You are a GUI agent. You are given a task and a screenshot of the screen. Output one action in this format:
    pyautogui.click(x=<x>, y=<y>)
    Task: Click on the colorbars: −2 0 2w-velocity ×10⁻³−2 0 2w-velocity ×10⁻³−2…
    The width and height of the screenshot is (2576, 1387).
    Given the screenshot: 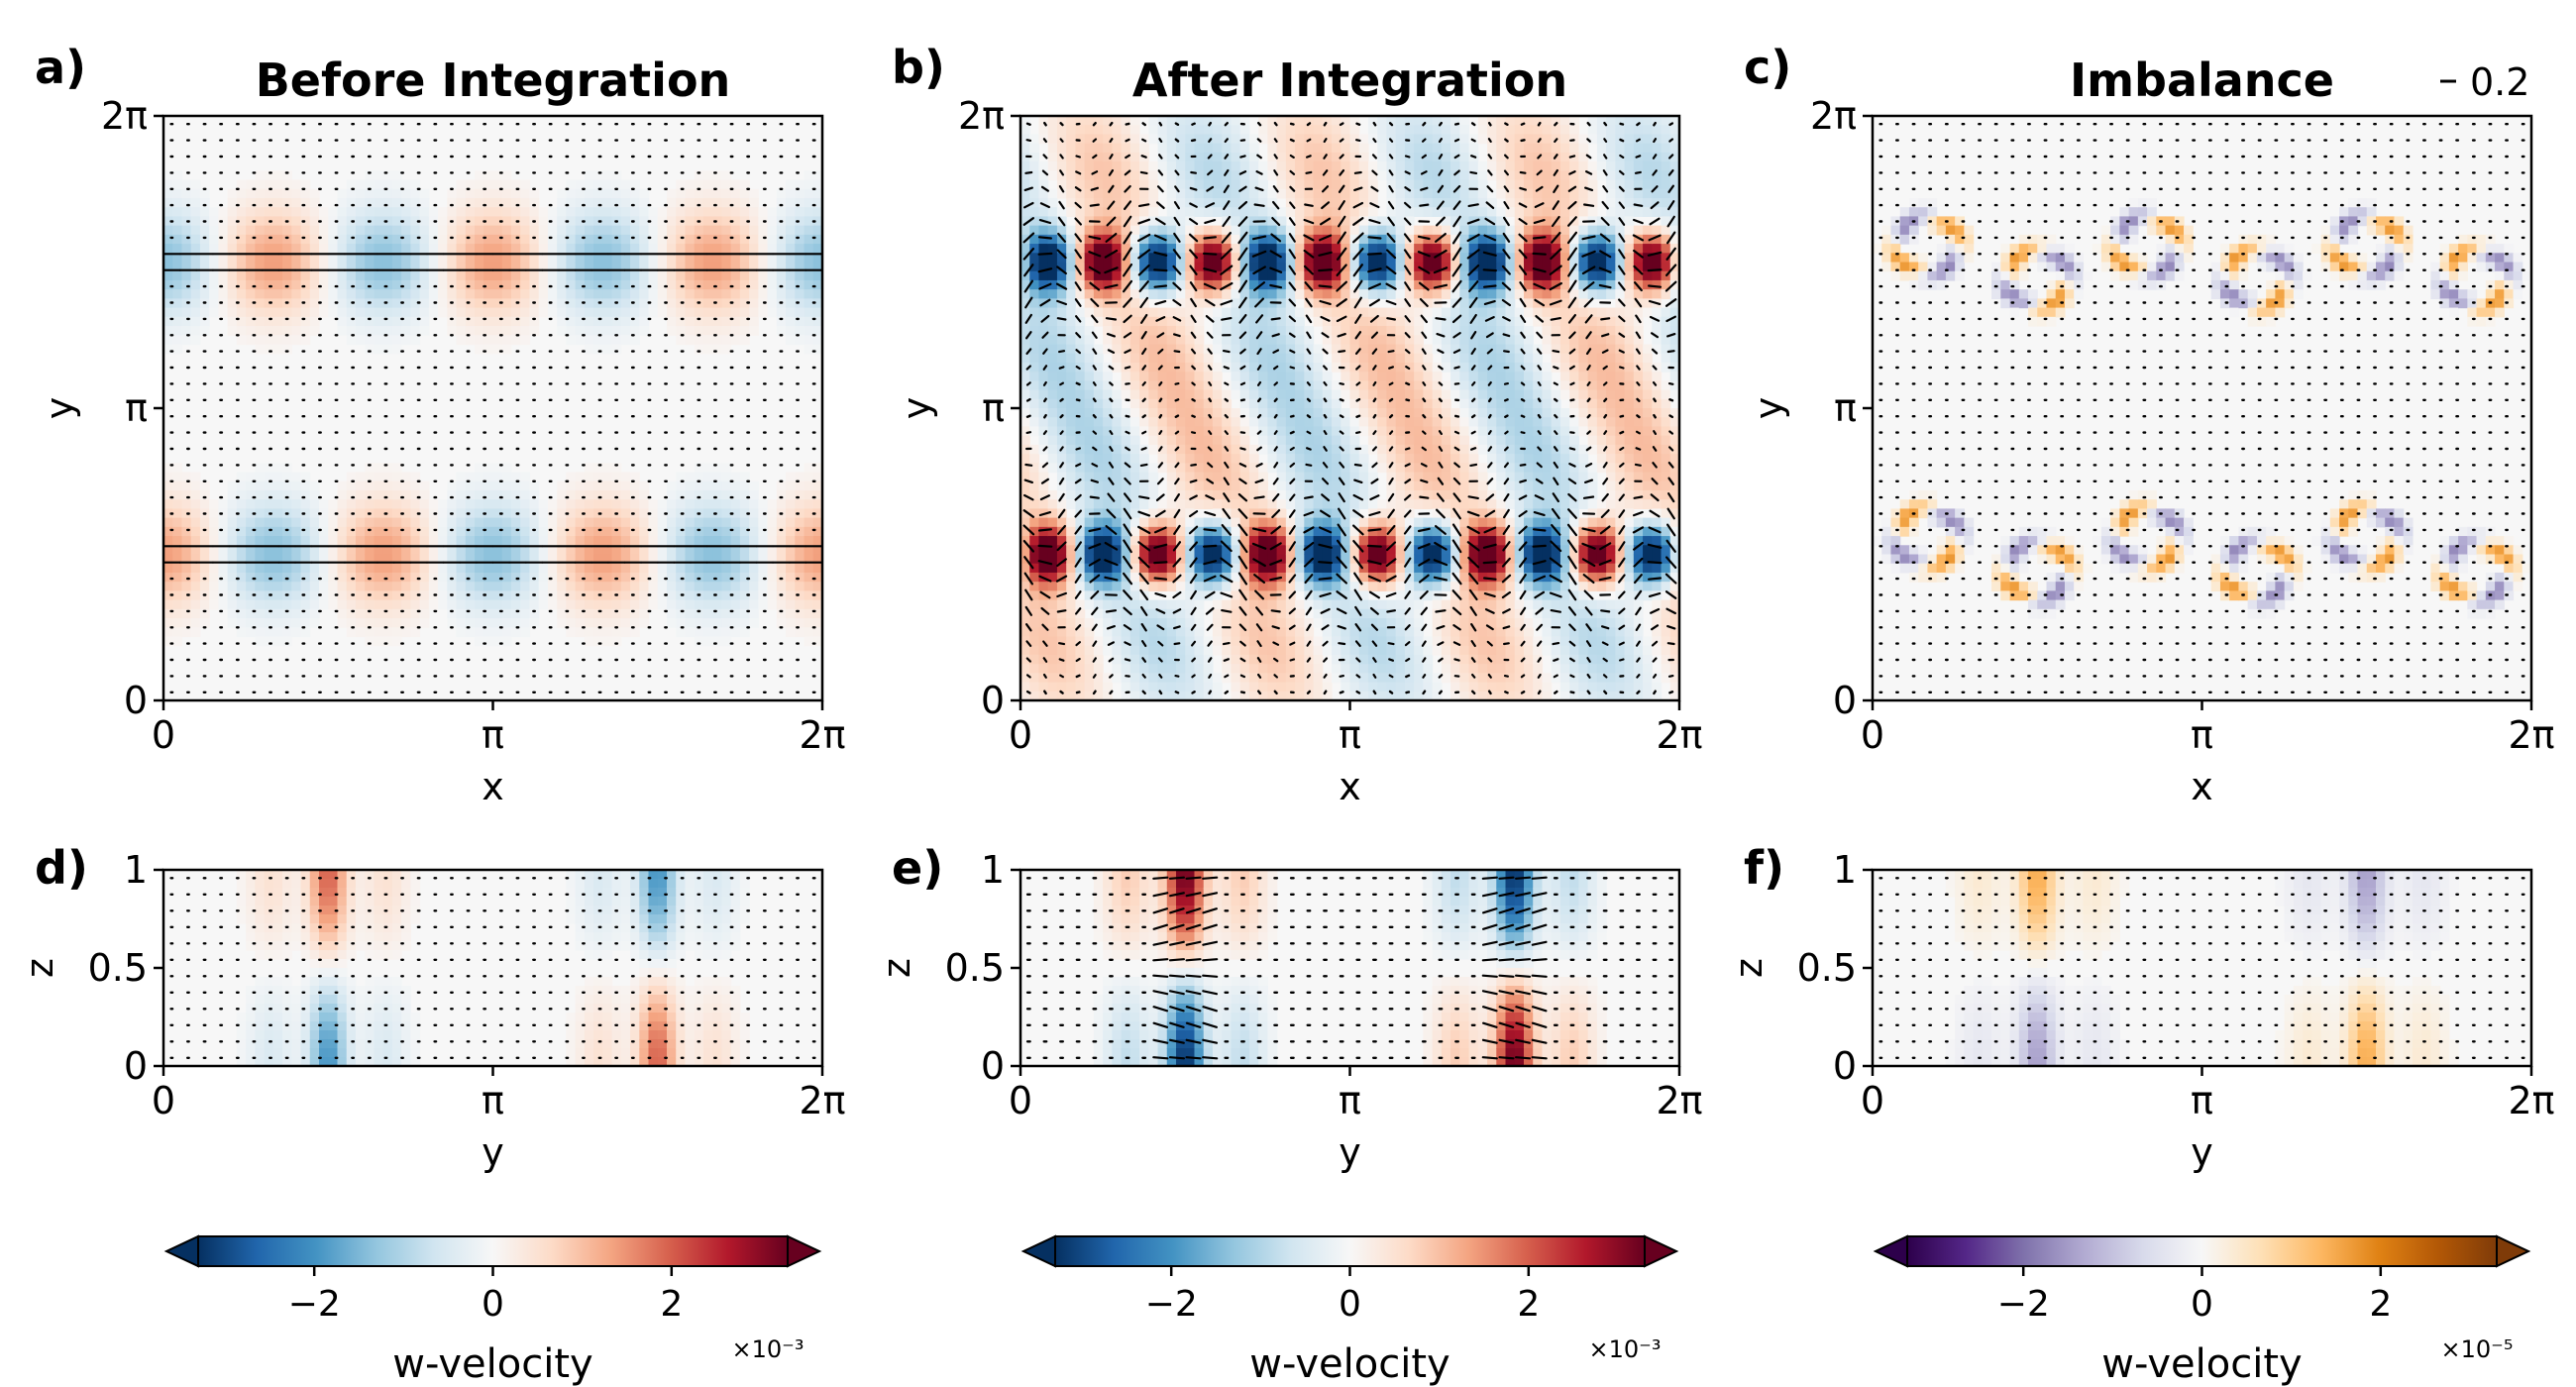 What is the action you would take?
    pyautogui.click(x=1347, y=1310)
    